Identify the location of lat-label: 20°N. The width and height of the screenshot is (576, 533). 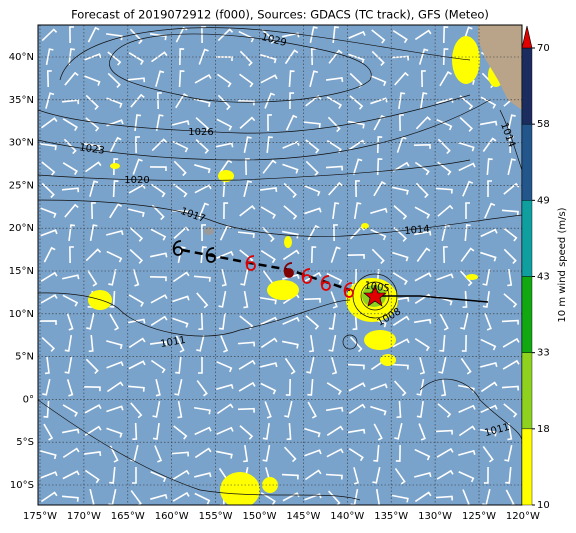
(21, 228).